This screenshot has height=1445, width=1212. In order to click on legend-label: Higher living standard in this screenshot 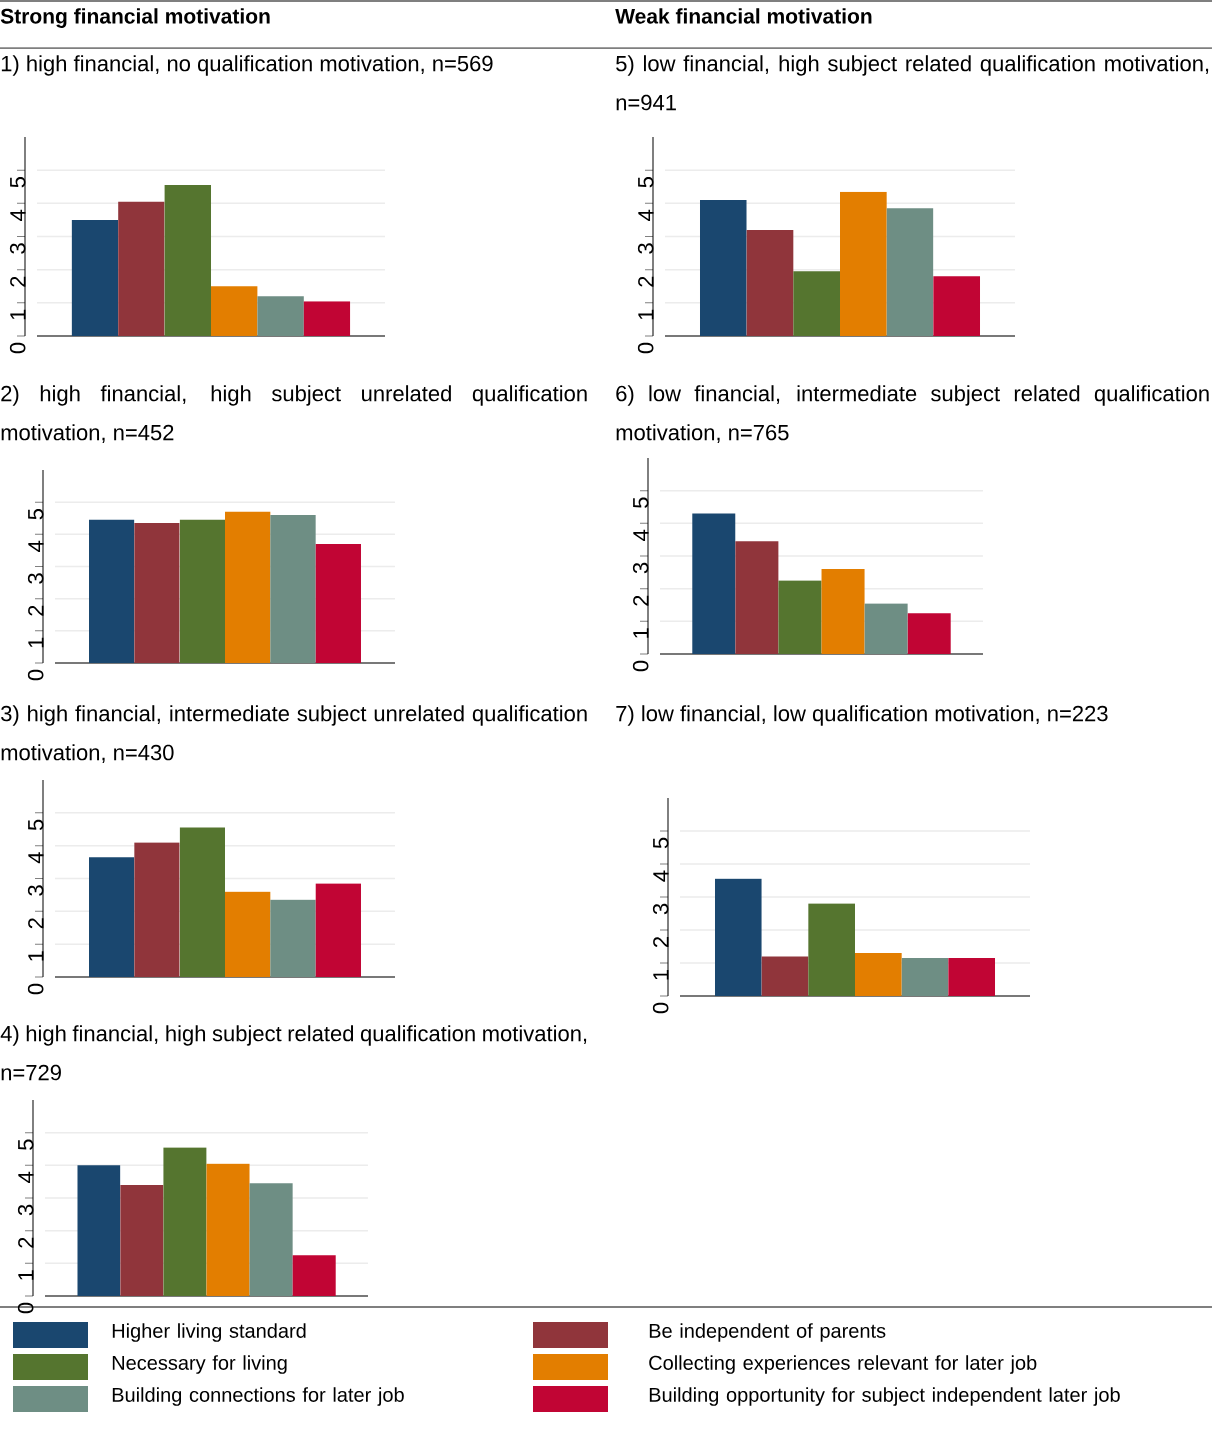, I will do `click(209, 1332)`.